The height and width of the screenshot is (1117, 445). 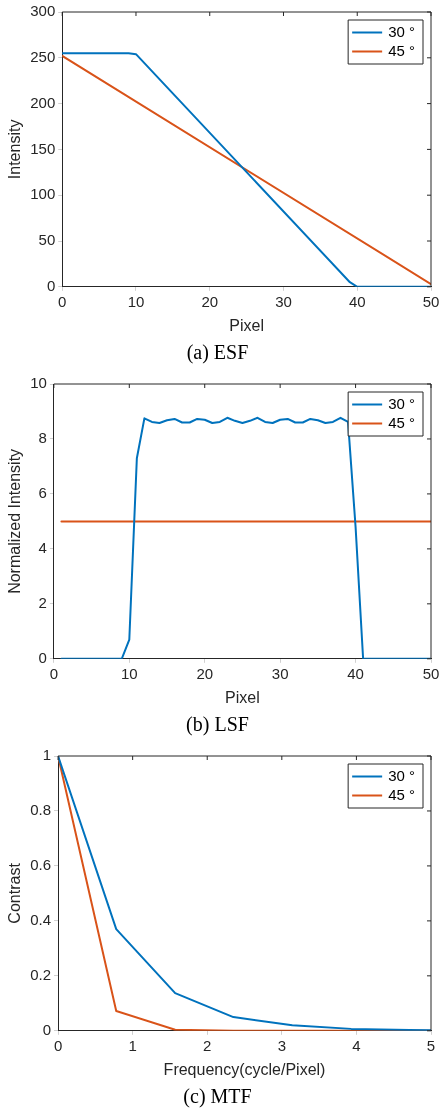 What do you see at coordinates (217, 1097) in the screenshot?
I see `text: (c) MTF` at bounding box center [217, 1097].